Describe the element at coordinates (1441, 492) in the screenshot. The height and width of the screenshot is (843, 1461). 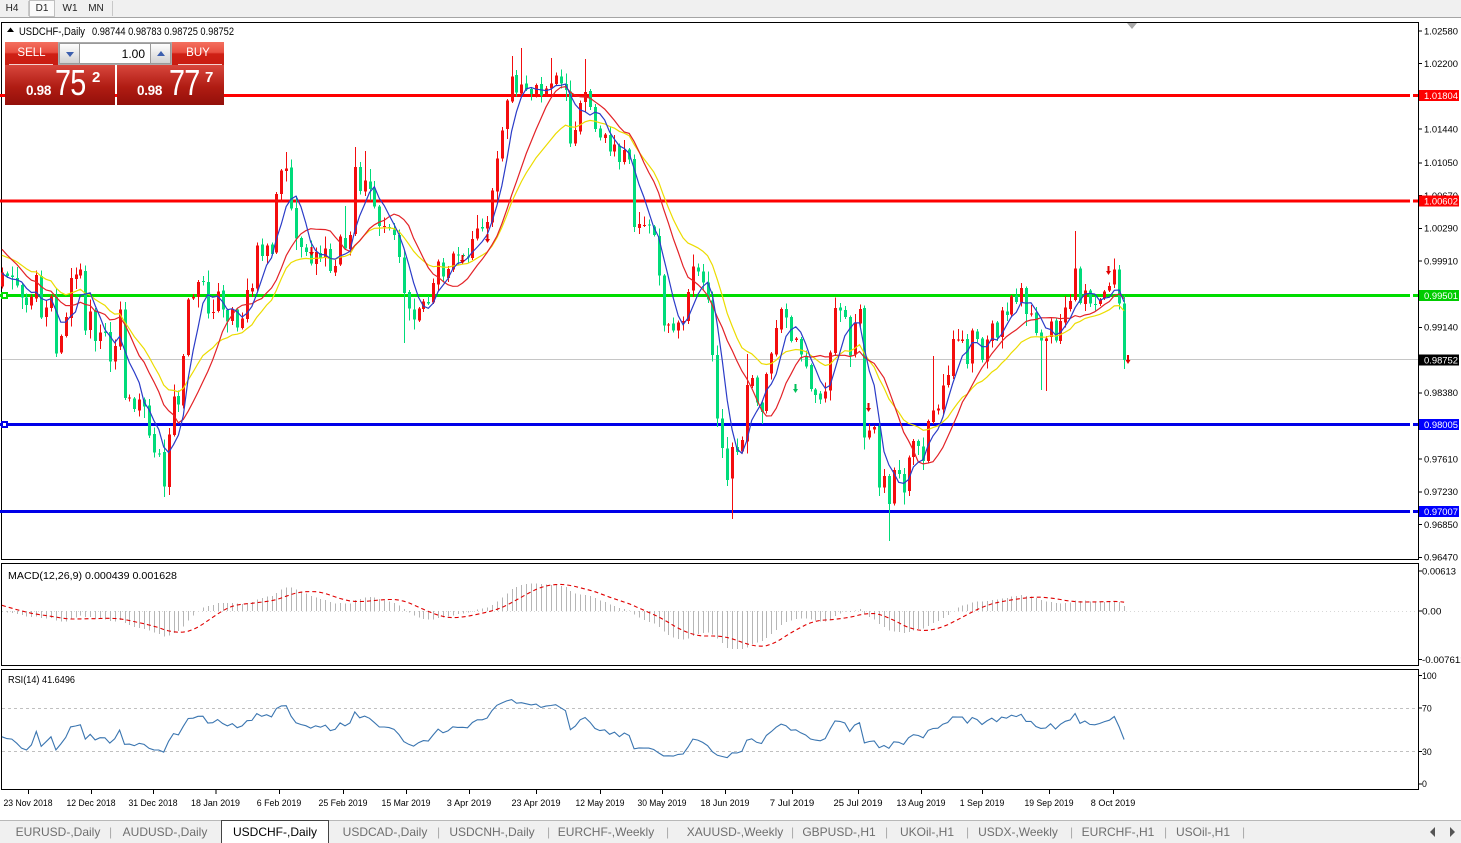
I see `svg-text: 0.97230` at that location.